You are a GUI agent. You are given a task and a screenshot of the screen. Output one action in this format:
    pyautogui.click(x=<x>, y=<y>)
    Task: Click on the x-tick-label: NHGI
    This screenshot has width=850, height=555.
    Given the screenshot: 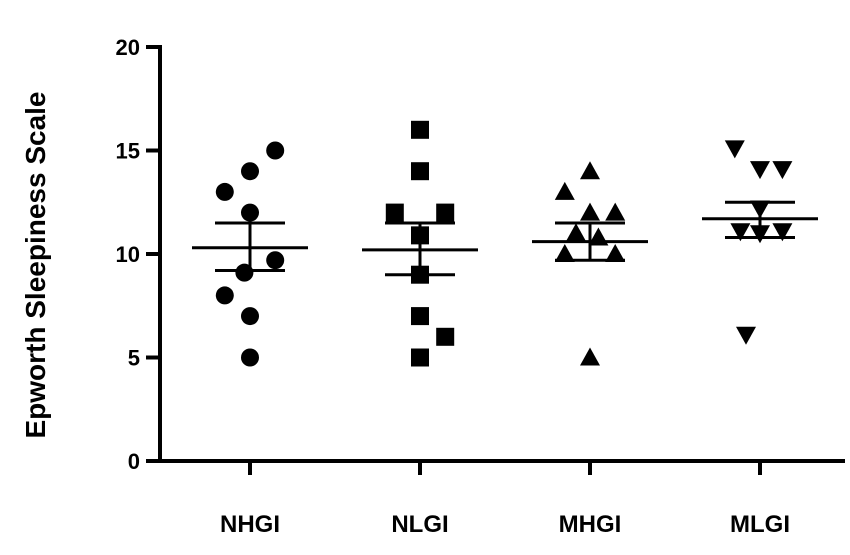 What is the action you would take?
    pyautogui.click(x=250, y=524)
    